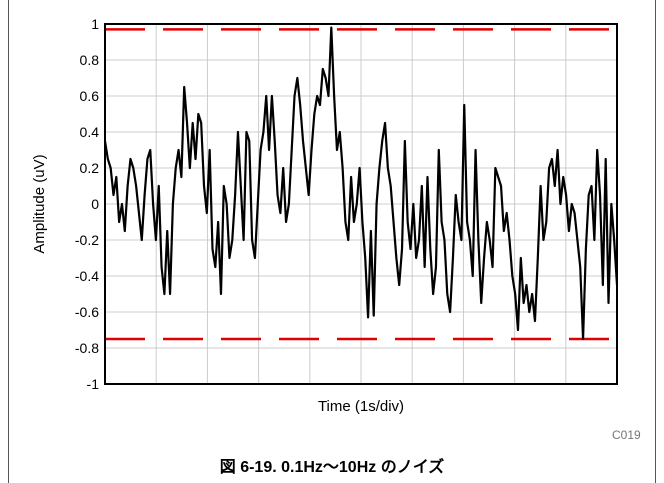 The width and height of the screenshot is (664, 483). What do you see at coordinates (87, 348) in the screenshot?
I see `y-tick-label: -0.8` at bounding box center [87, 348].